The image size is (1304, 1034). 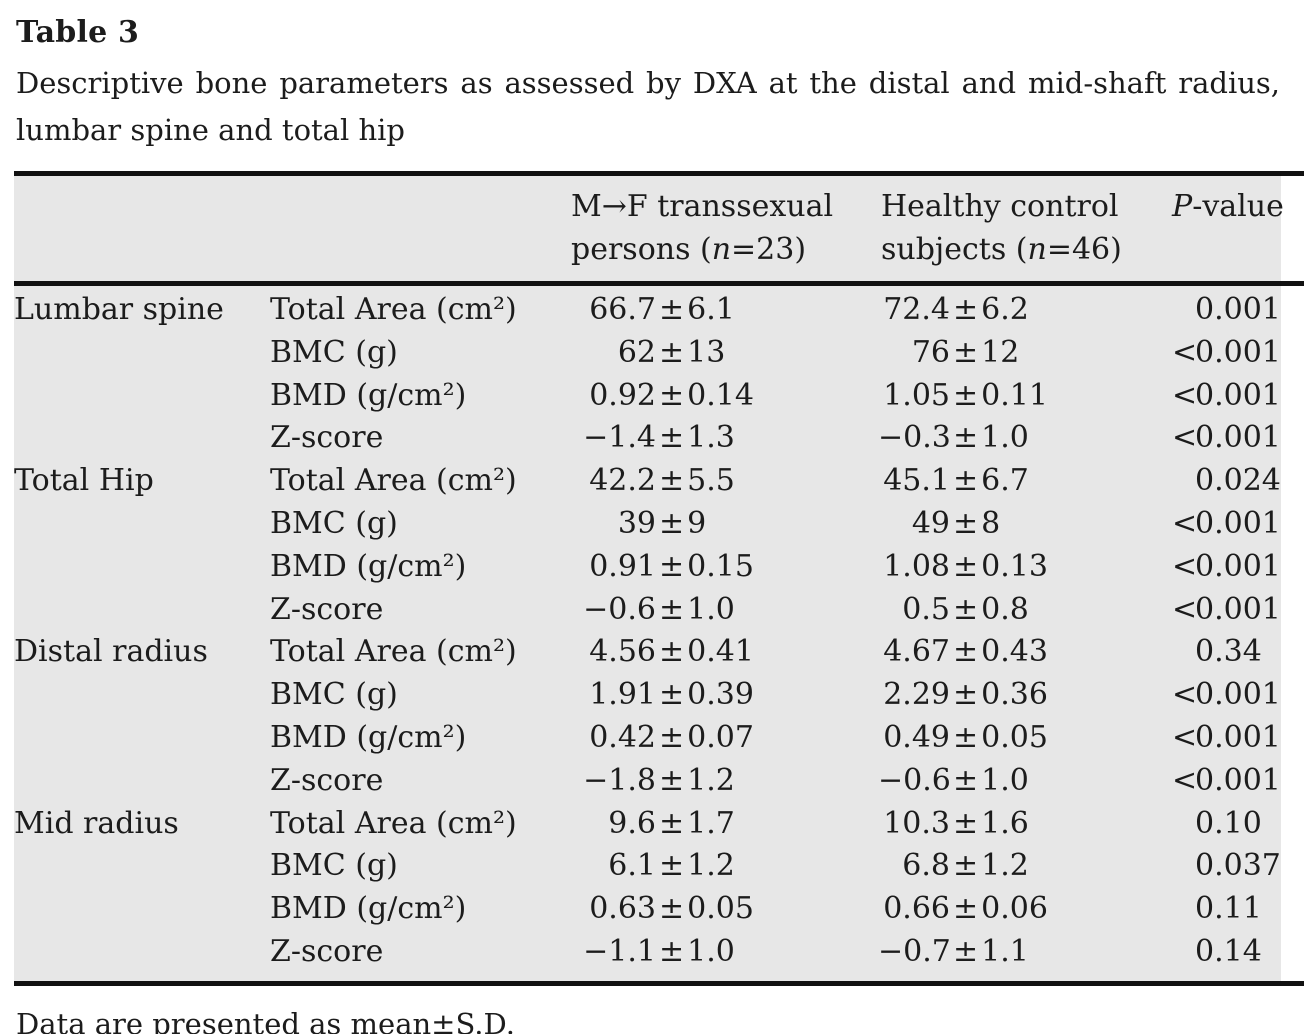 What do you see at coordinates (1228, 206) in the screenshot?
I see `header-pvalue-column: P-value` at bounding box center [1228, 206].